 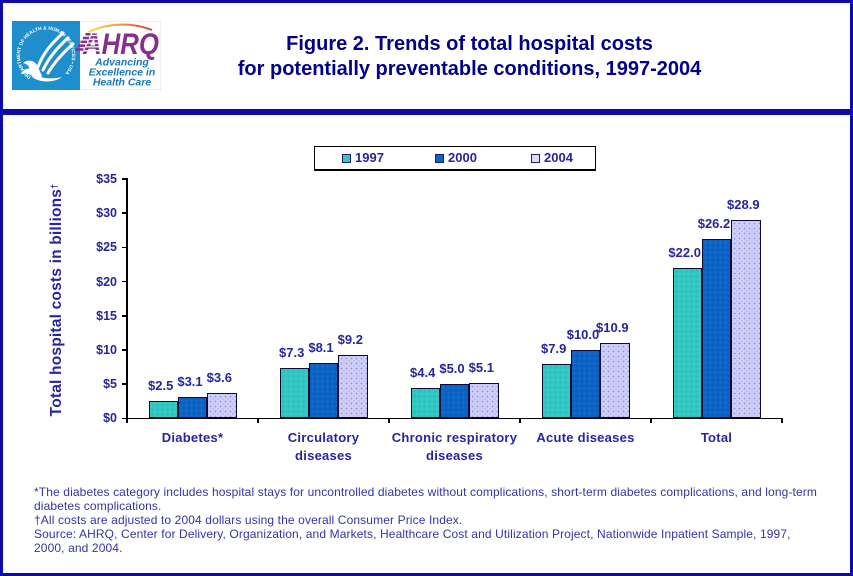 I want to click on svg-text: Health Care, so click(x=122, y=83).